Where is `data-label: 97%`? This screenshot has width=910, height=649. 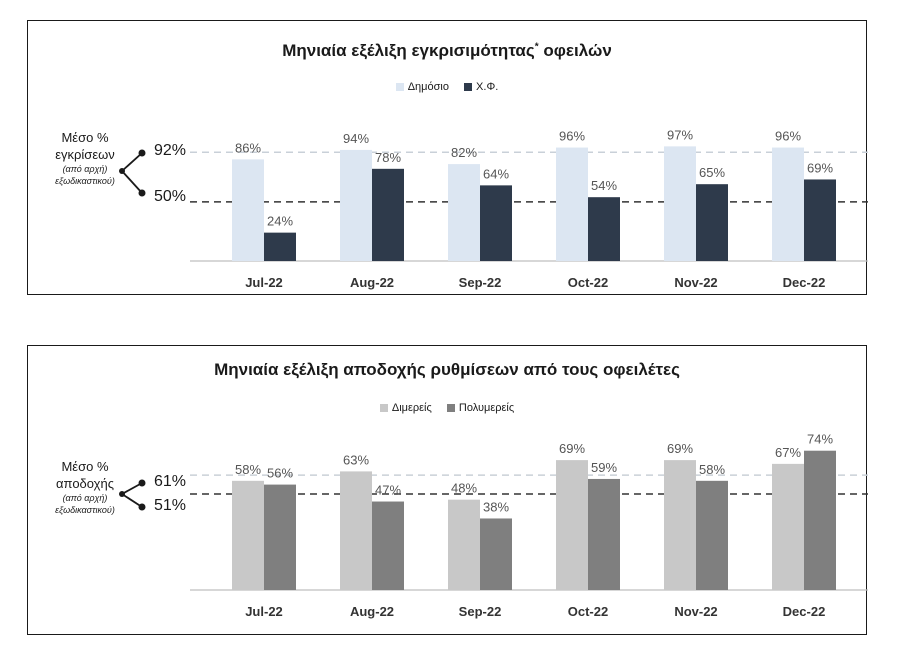 data-label: 97% is located at coordinates (680, 134).